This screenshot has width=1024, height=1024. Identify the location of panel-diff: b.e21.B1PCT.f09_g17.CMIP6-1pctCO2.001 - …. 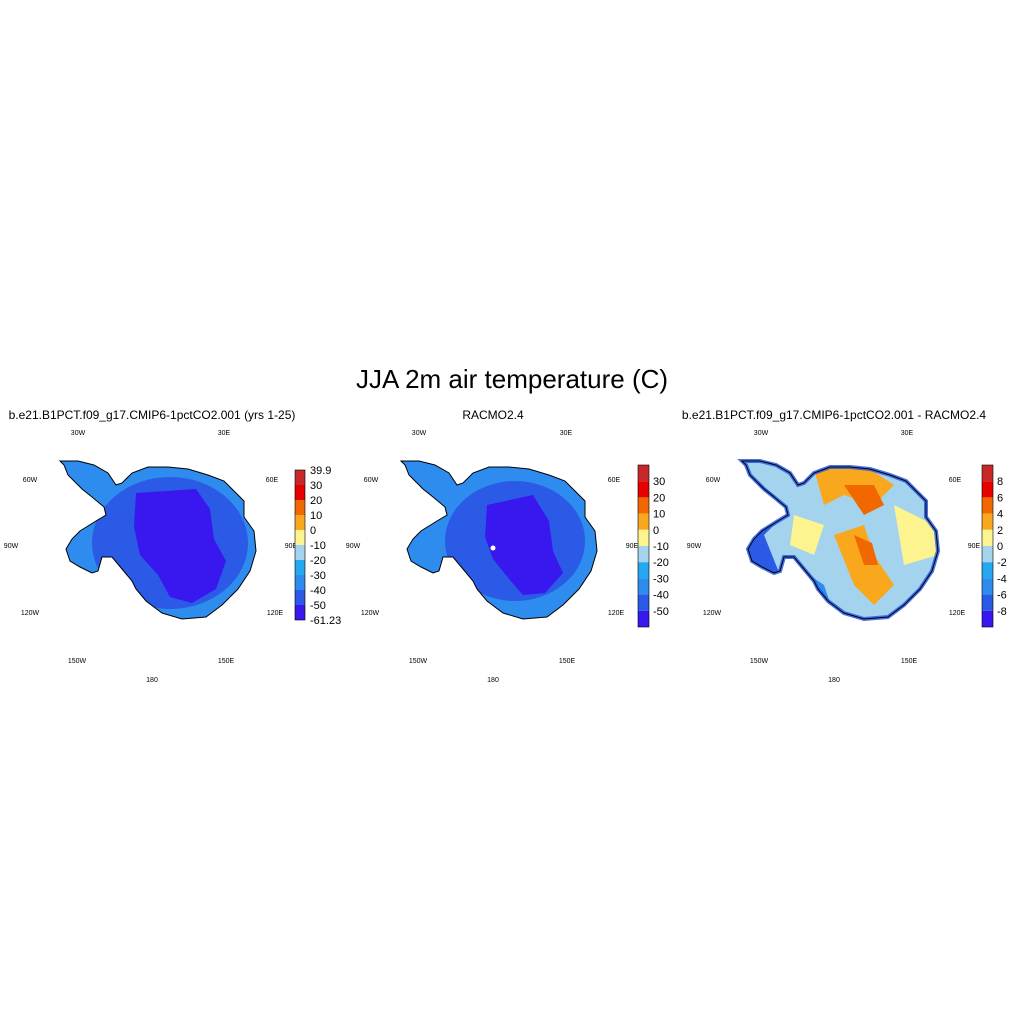
(844, 546).